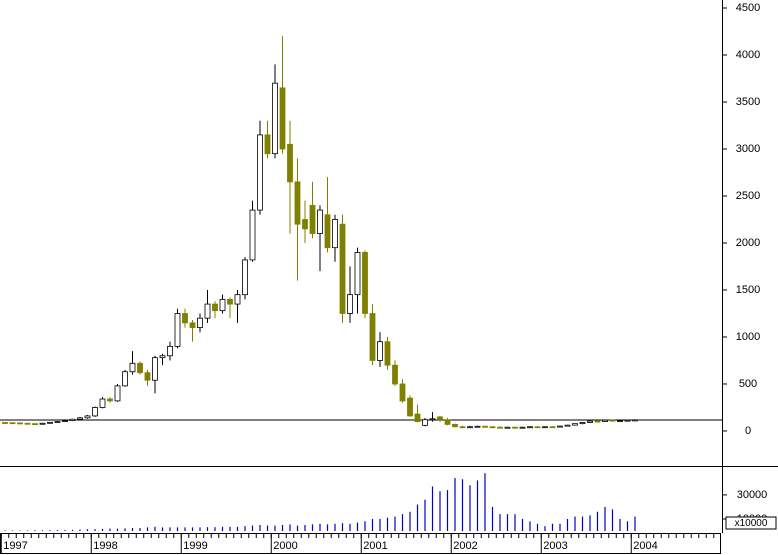  What do you see at coordinates (748, 243) in the screenshot?
I see `y-tick-label: 2000` at bounding box center [748, 243].